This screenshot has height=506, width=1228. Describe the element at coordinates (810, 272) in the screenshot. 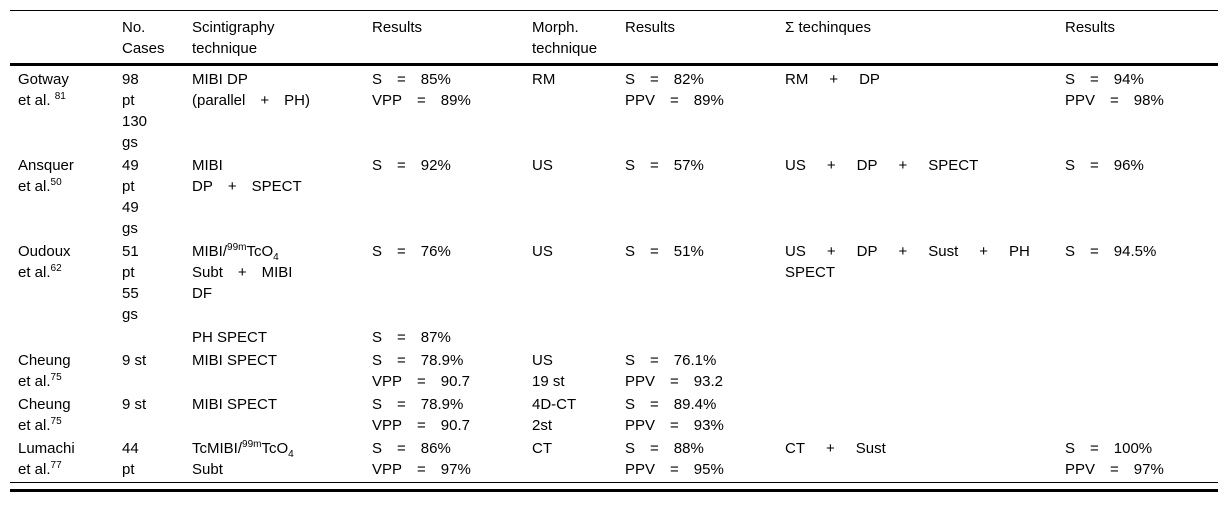

I see `text-chunk: SPECT` at that location.